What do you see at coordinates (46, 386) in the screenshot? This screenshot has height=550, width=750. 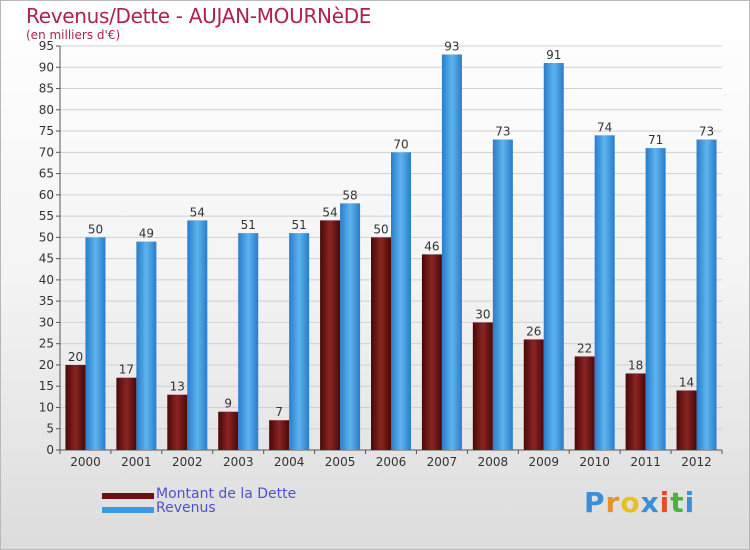 I see `y-tick-label: 15` at bounding box center [46, 386].